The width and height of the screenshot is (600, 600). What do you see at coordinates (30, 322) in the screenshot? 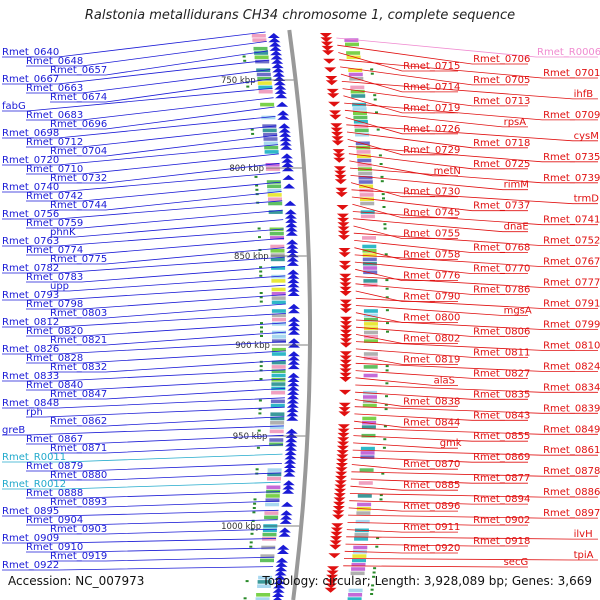
I see `gene-label-left: Rmet_0812` at bounding box center [30, 322].